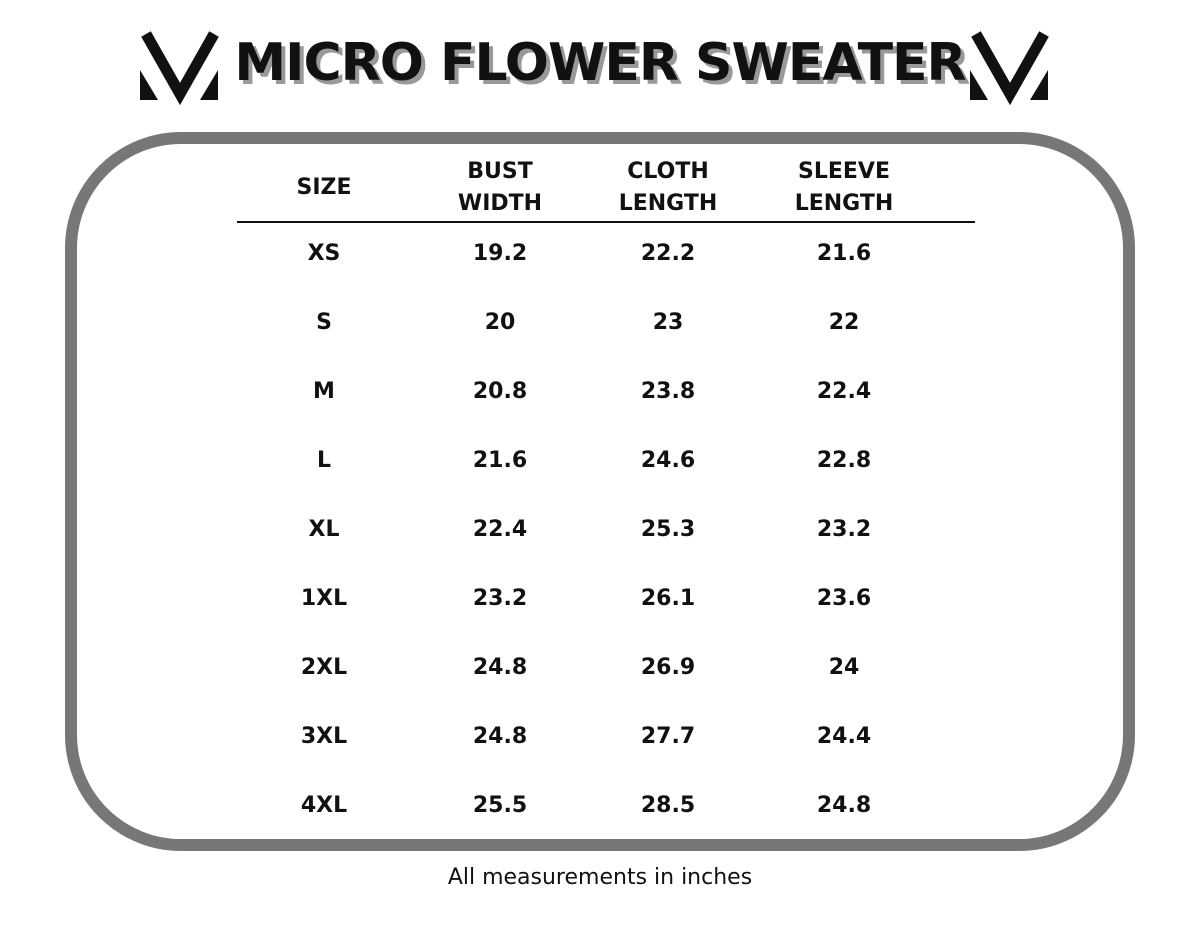  I want to click on size-label: 2XL, so click(324, 667).